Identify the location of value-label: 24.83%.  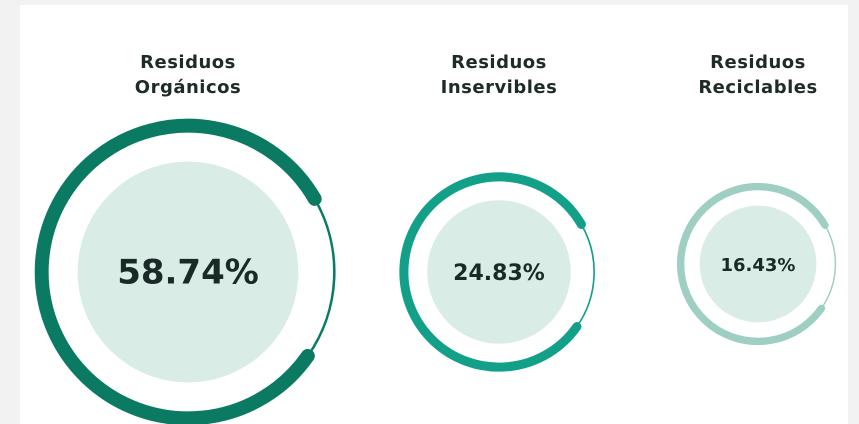
(499, 273).